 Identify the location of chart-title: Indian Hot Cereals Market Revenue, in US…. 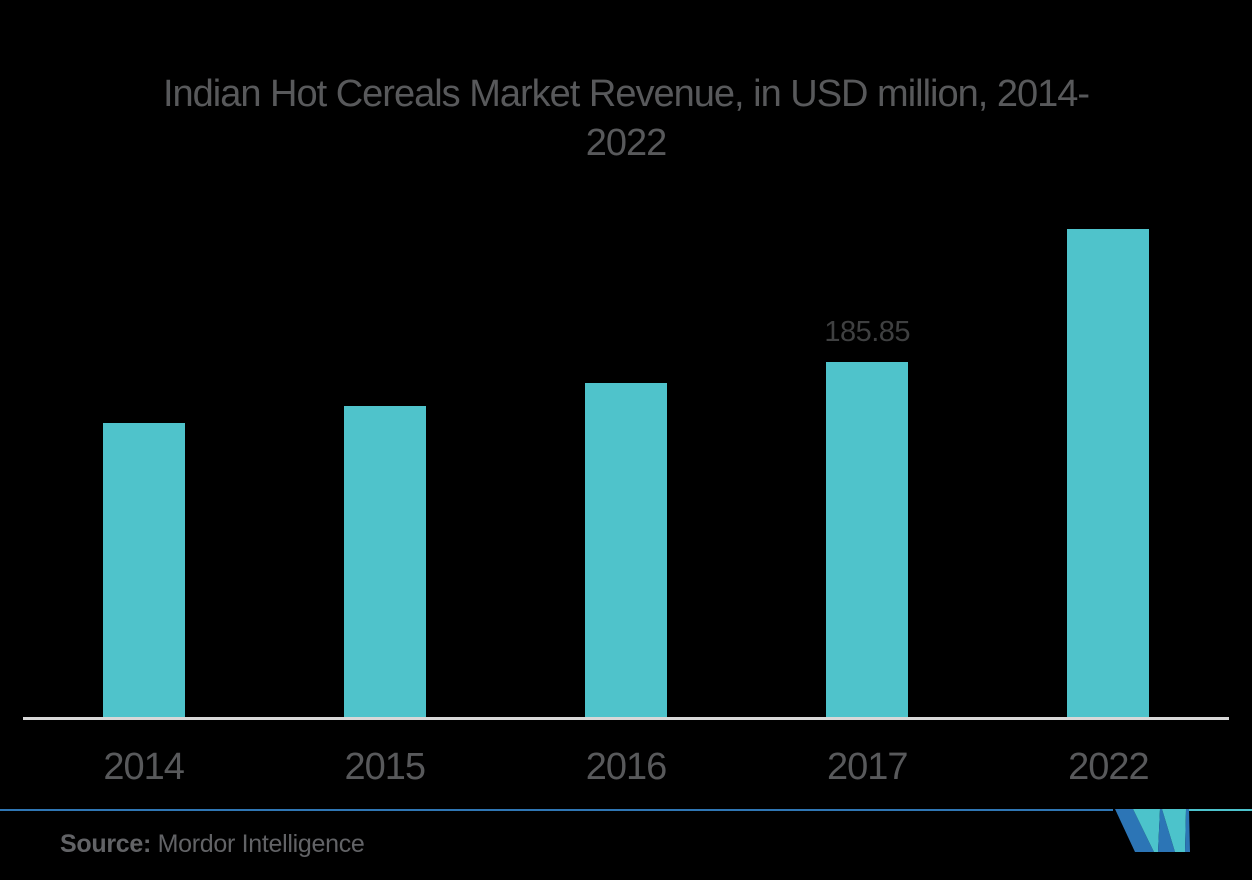
(626, 119).